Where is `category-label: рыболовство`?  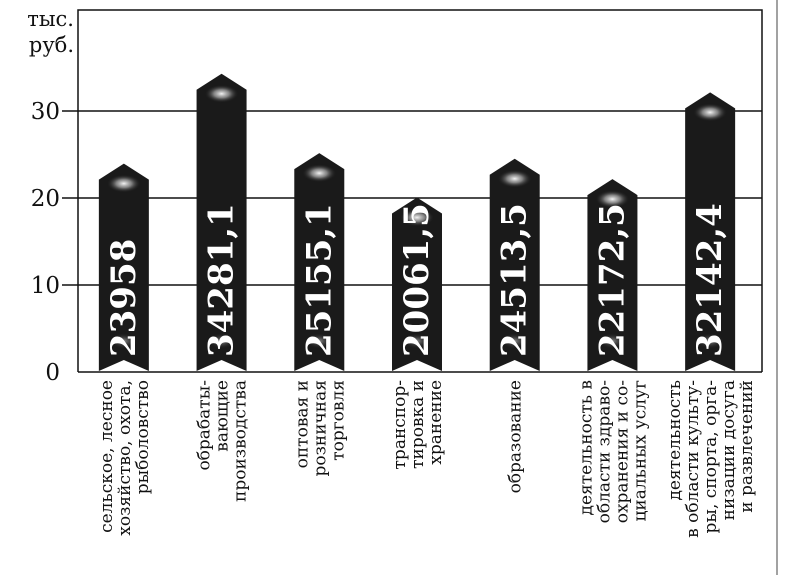
category-label: рыболовство is located at coordinates (143, 437).